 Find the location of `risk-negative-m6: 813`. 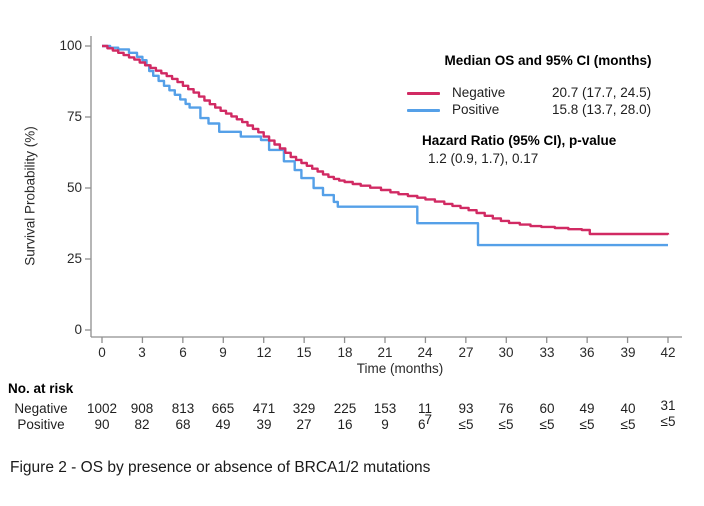

risk-negative-m6: 813 is located at coordinates (183, 408).